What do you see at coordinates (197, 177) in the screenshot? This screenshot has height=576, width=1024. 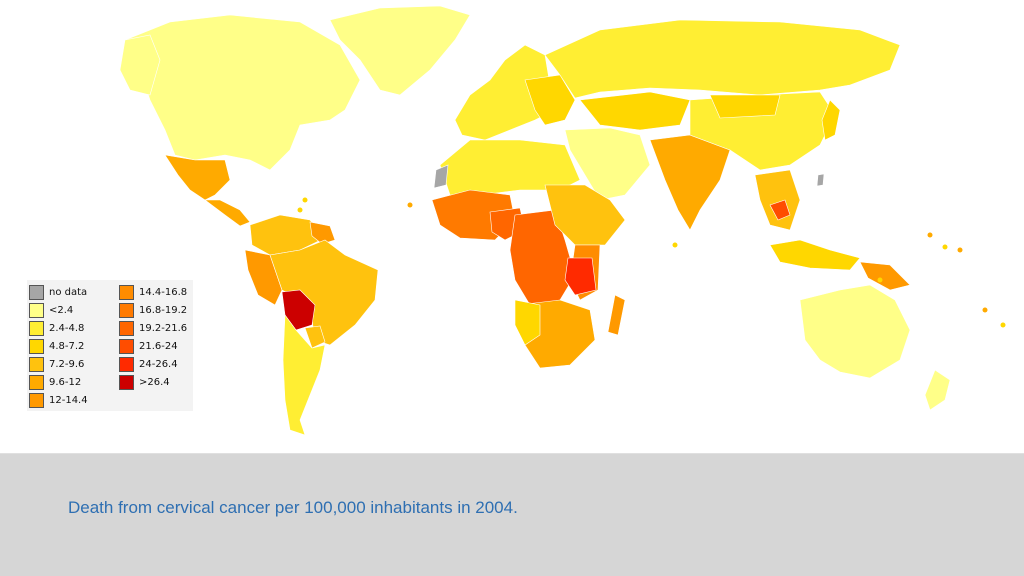 I see `region-mexico` at bounding box center [197, 177].